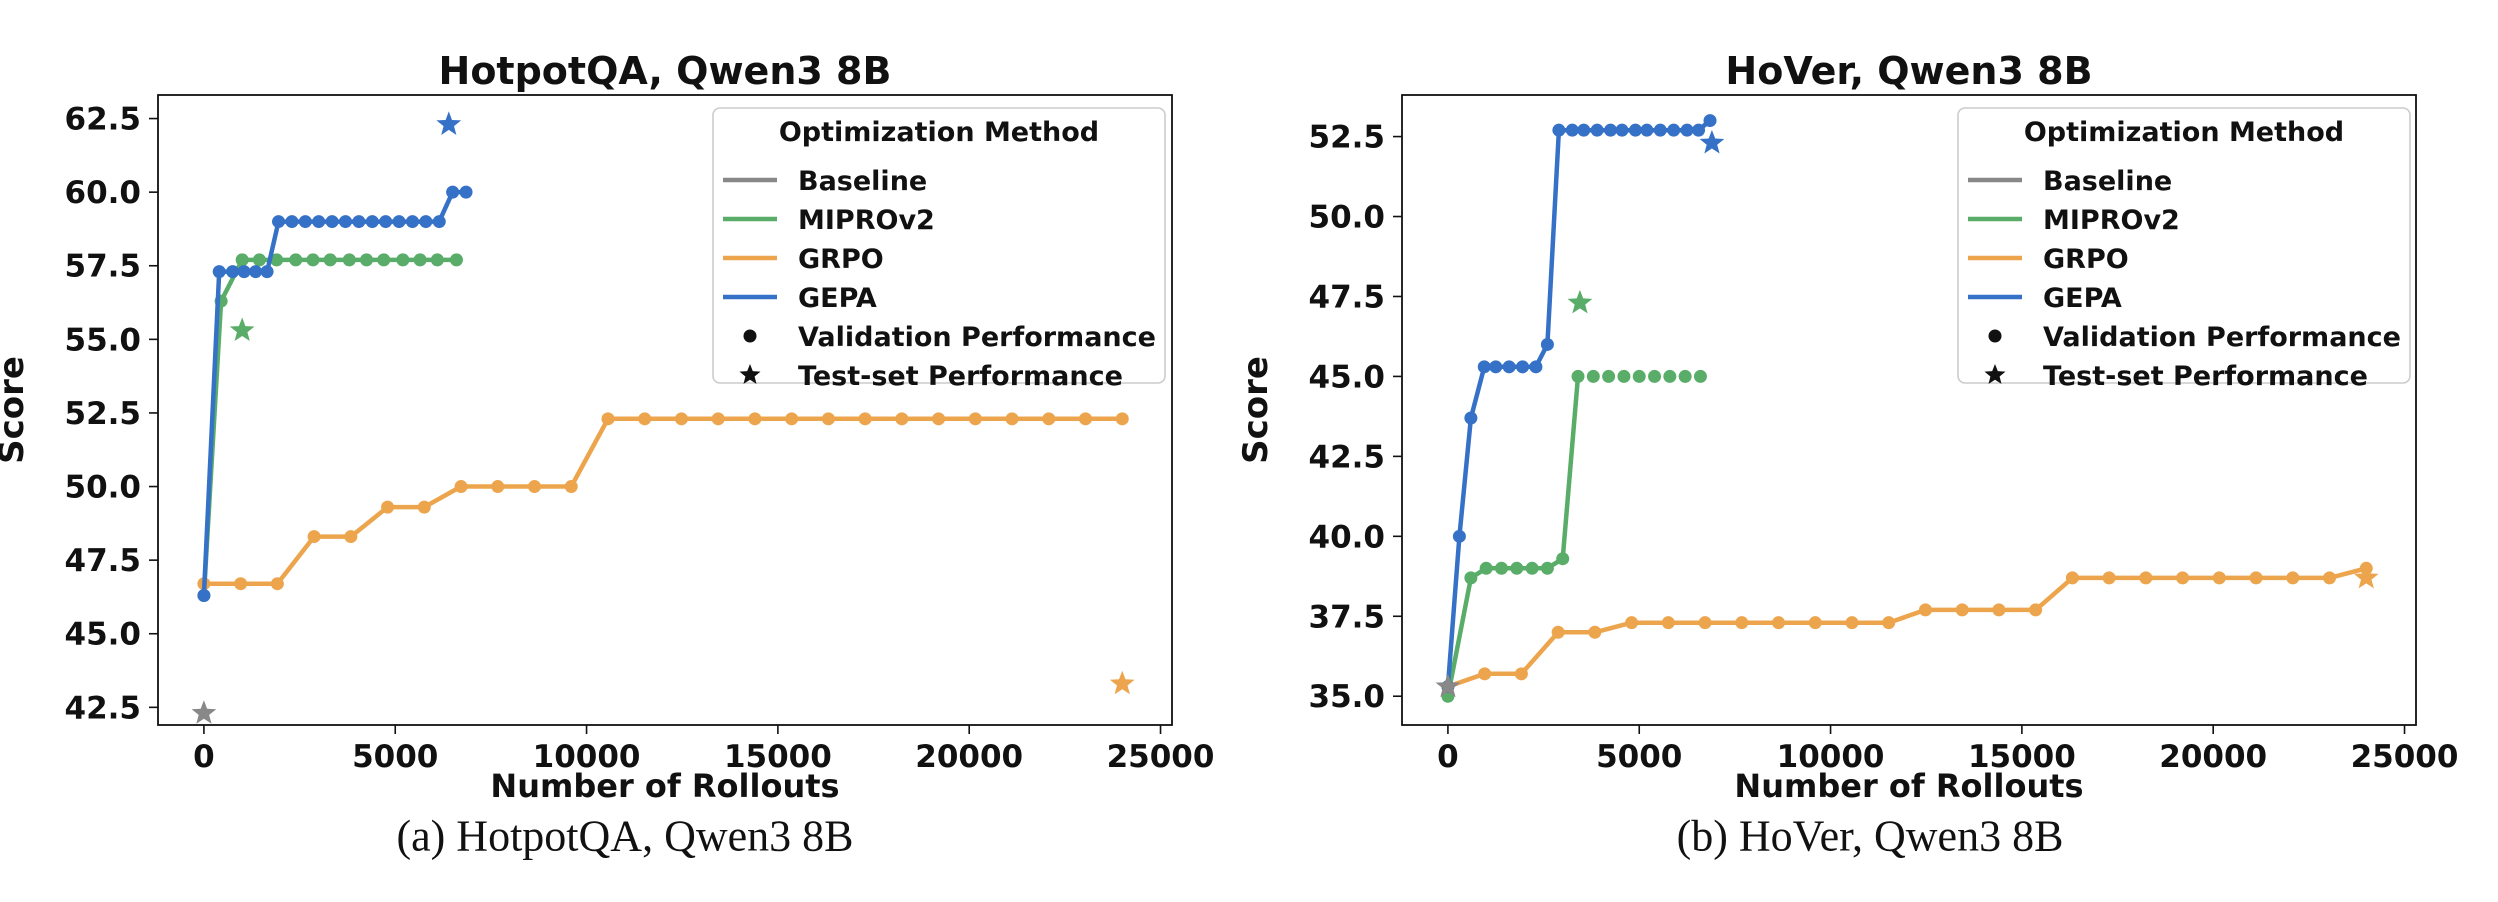 The image size is (2498, 902). What do you see at coordinates (1907, 627) in the screenshot?
I see `series-line-grpo` at bounding box center [1907, 627].